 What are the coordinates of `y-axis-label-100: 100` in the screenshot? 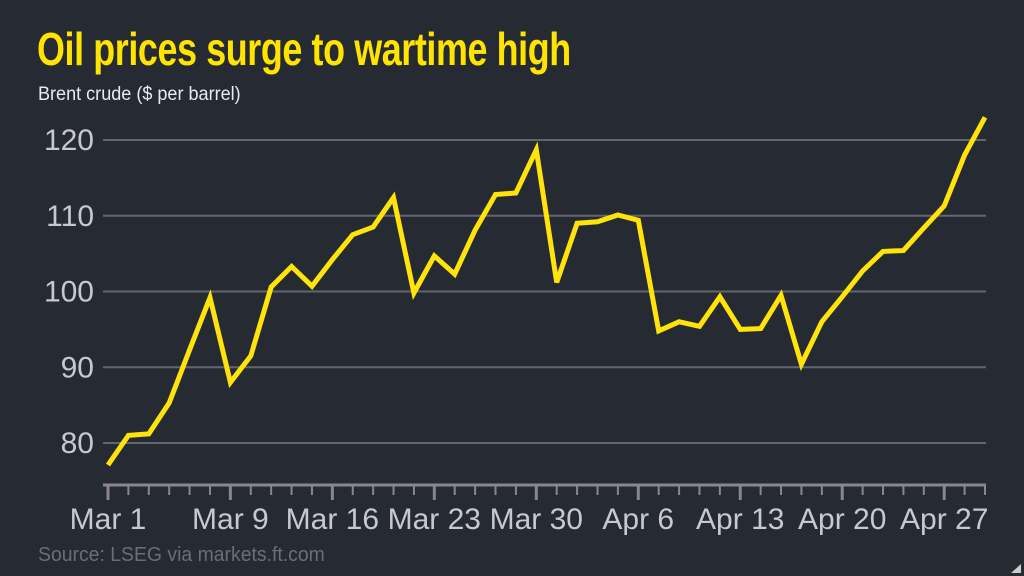 It's located at (69, 292).